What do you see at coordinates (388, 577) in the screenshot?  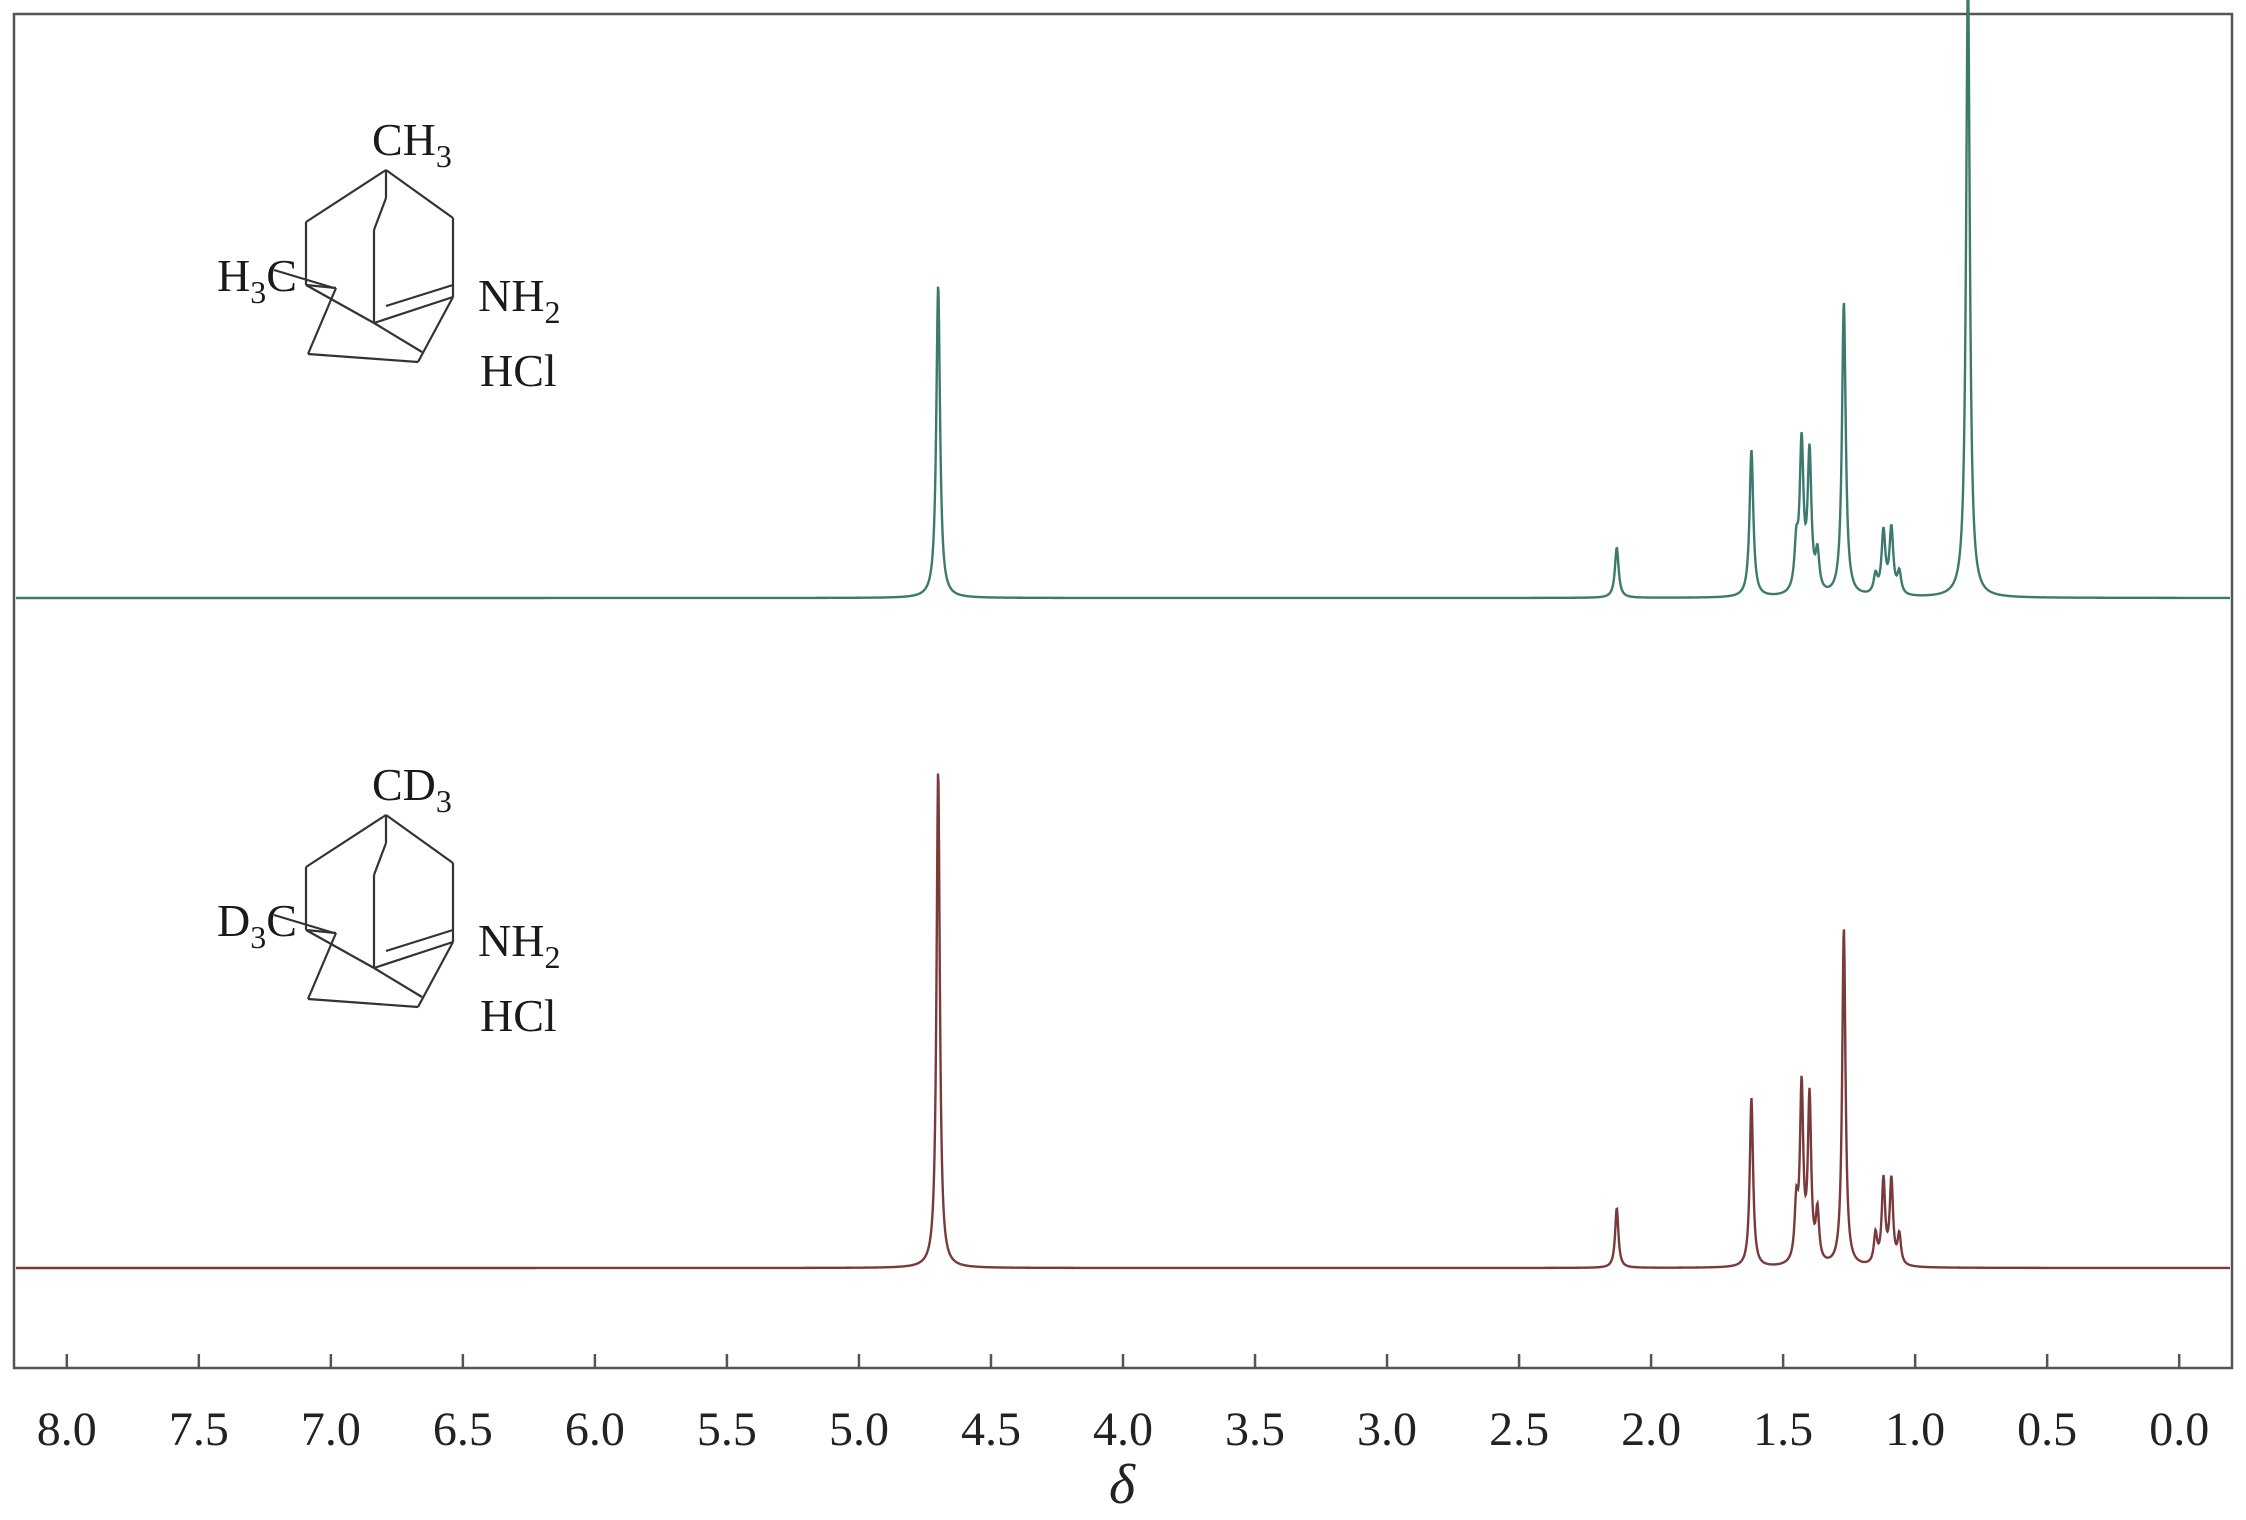 I see `molecule-structures: CH3 H3C NH2 HCl CD3 D3C NH2 HCl` at bounding box center [388, 577].